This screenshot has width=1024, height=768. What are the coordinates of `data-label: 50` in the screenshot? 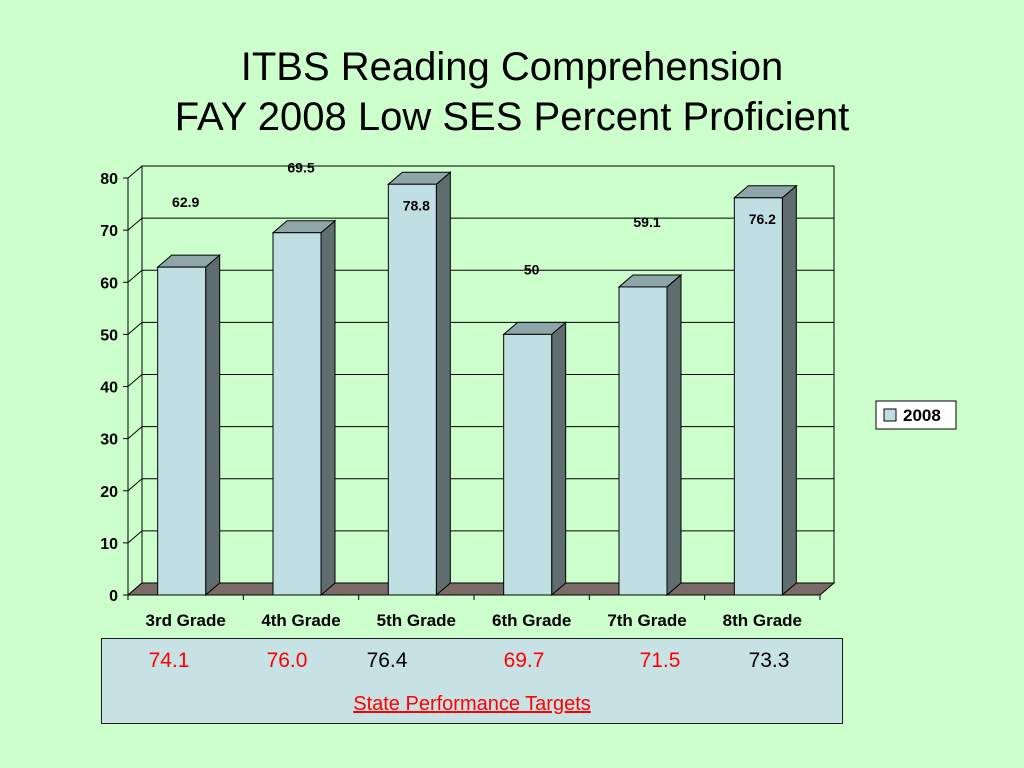 It's located at (532, 269).